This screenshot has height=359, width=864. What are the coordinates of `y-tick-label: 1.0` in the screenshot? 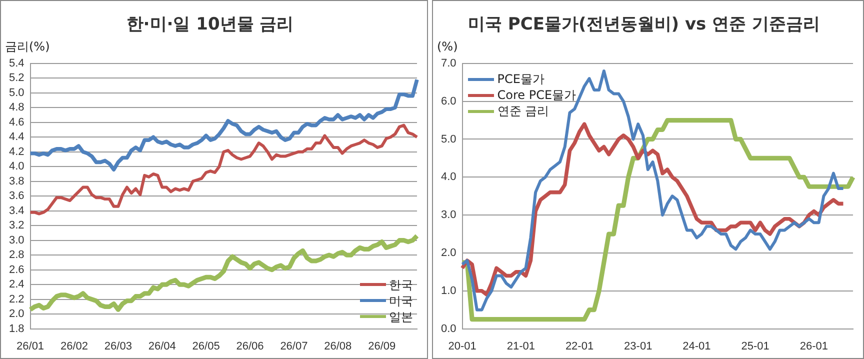 It's located at (448, 290).